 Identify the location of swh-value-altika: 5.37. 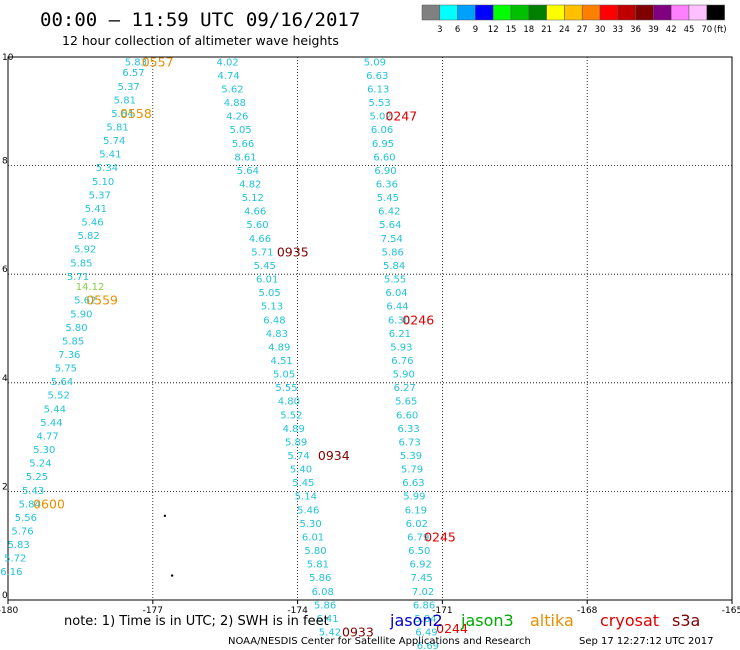
(129, 87).